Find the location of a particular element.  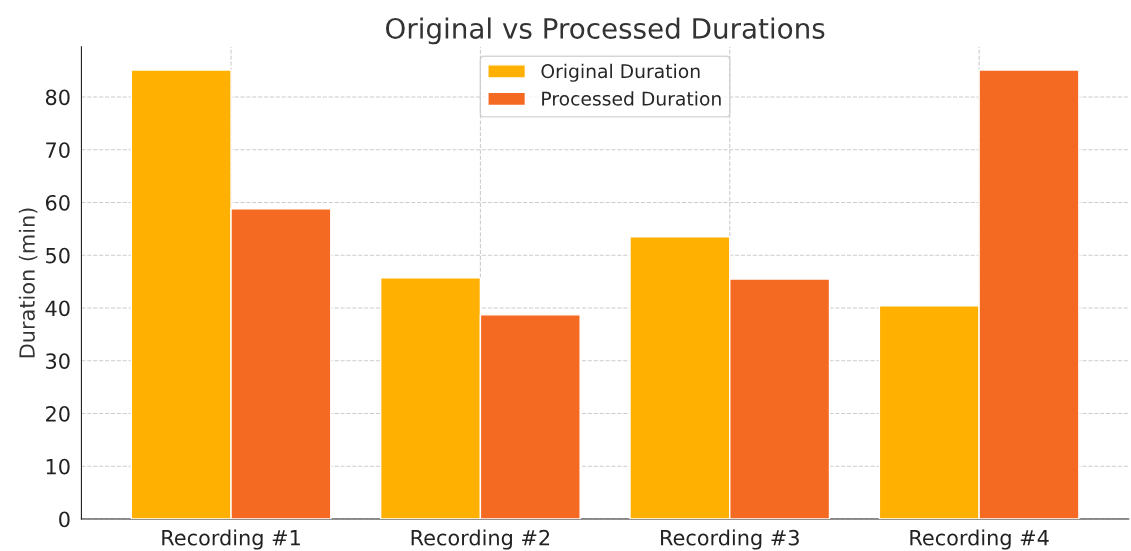

y-tick-label: 0 is located at coordinates (64, 519).